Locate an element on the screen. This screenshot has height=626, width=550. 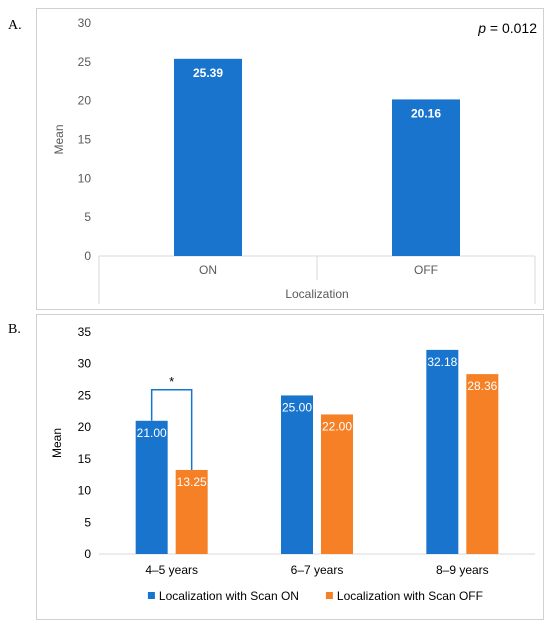
data-label-on: 25.39 is located at coordinates (208, 73).